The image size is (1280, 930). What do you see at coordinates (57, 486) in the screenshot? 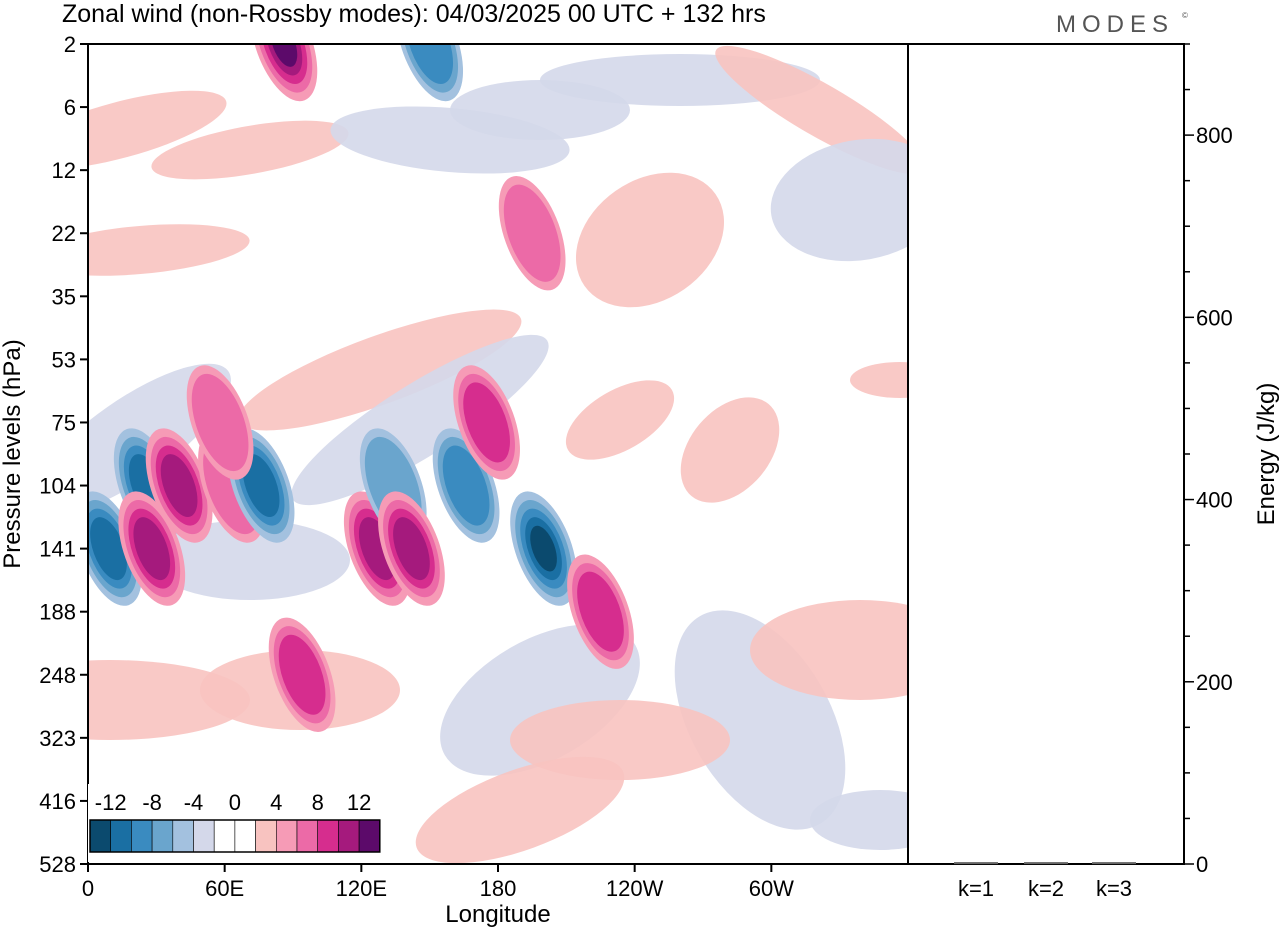
I see `pressure-tick-label: 104` at bounding box center [57, 486].